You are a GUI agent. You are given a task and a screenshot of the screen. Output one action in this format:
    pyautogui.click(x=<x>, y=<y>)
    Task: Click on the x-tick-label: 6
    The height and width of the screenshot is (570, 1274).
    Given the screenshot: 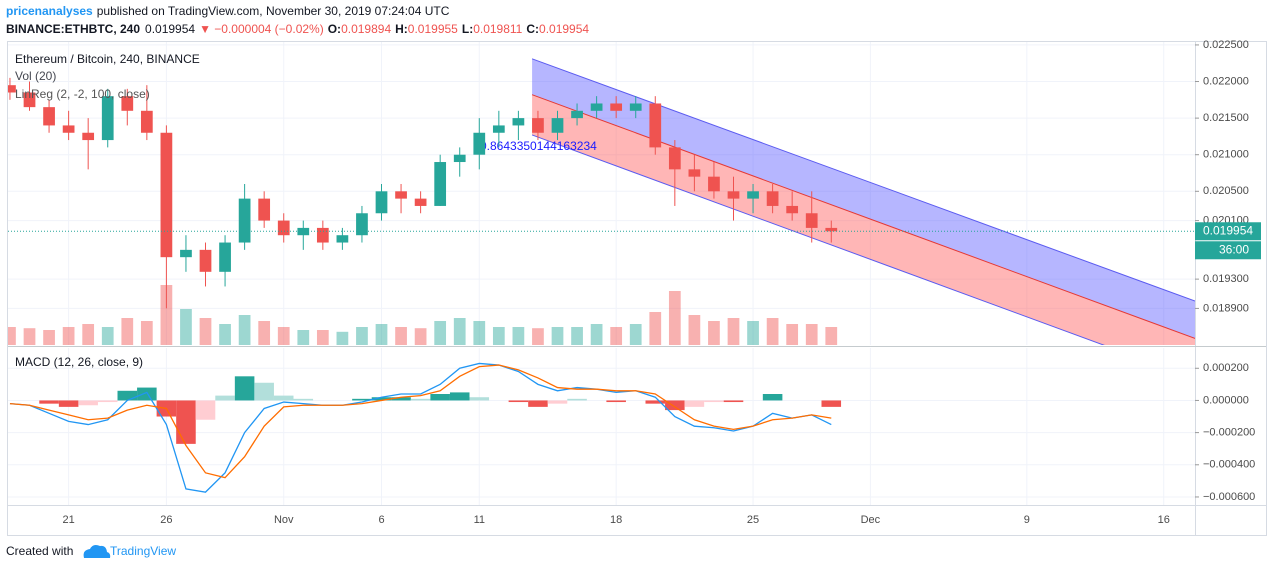 What is the action you would take?
    pyautogui.click(x=381, y=520)
    